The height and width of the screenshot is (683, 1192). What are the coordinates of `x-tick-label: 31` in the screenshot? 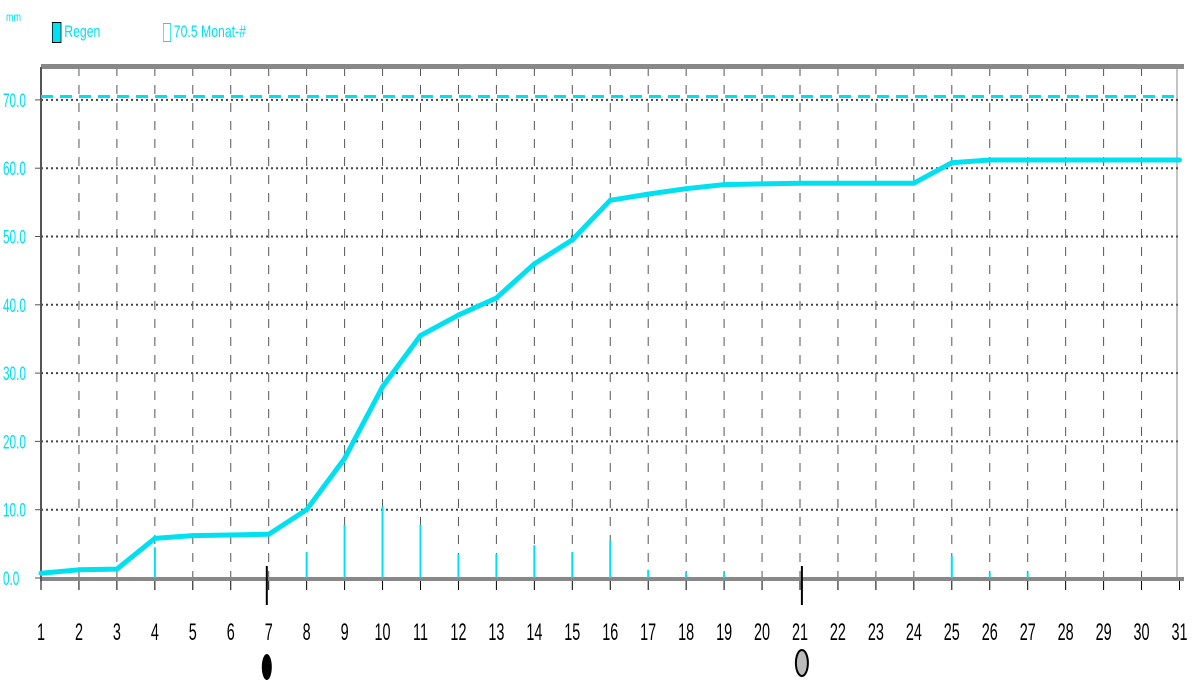 It's located at (1179, 632).